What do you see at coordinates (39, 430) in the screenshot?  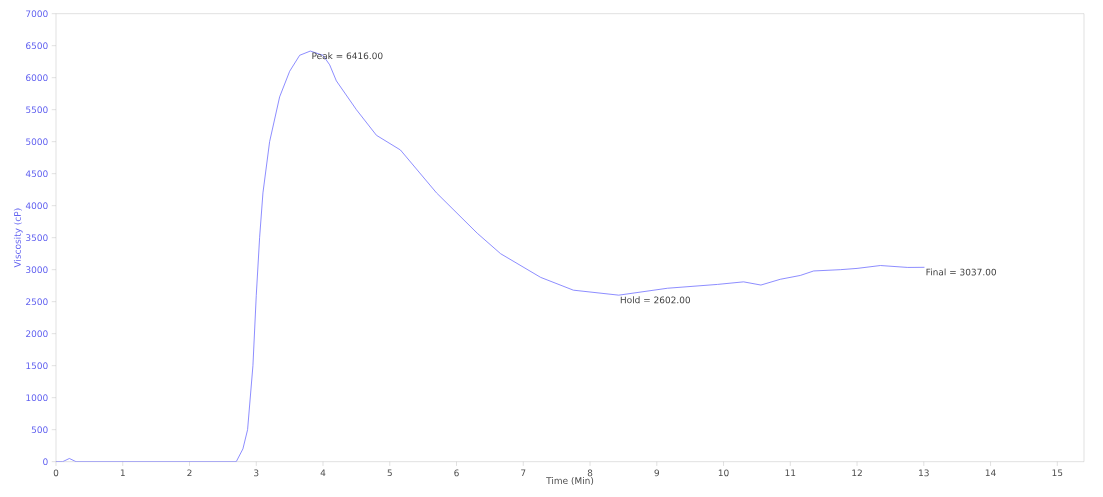 I see `y-tick-label: 500` at bounding box center [39, 430].